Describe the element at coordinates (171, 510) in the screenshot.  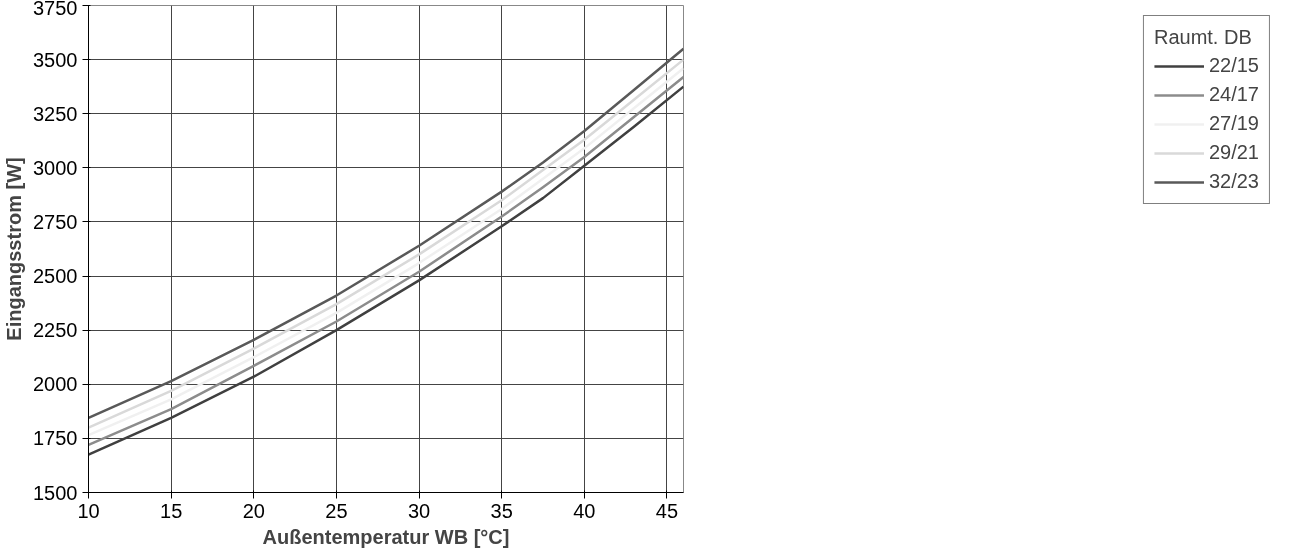
I see `x-tick-label: 15` at that location.